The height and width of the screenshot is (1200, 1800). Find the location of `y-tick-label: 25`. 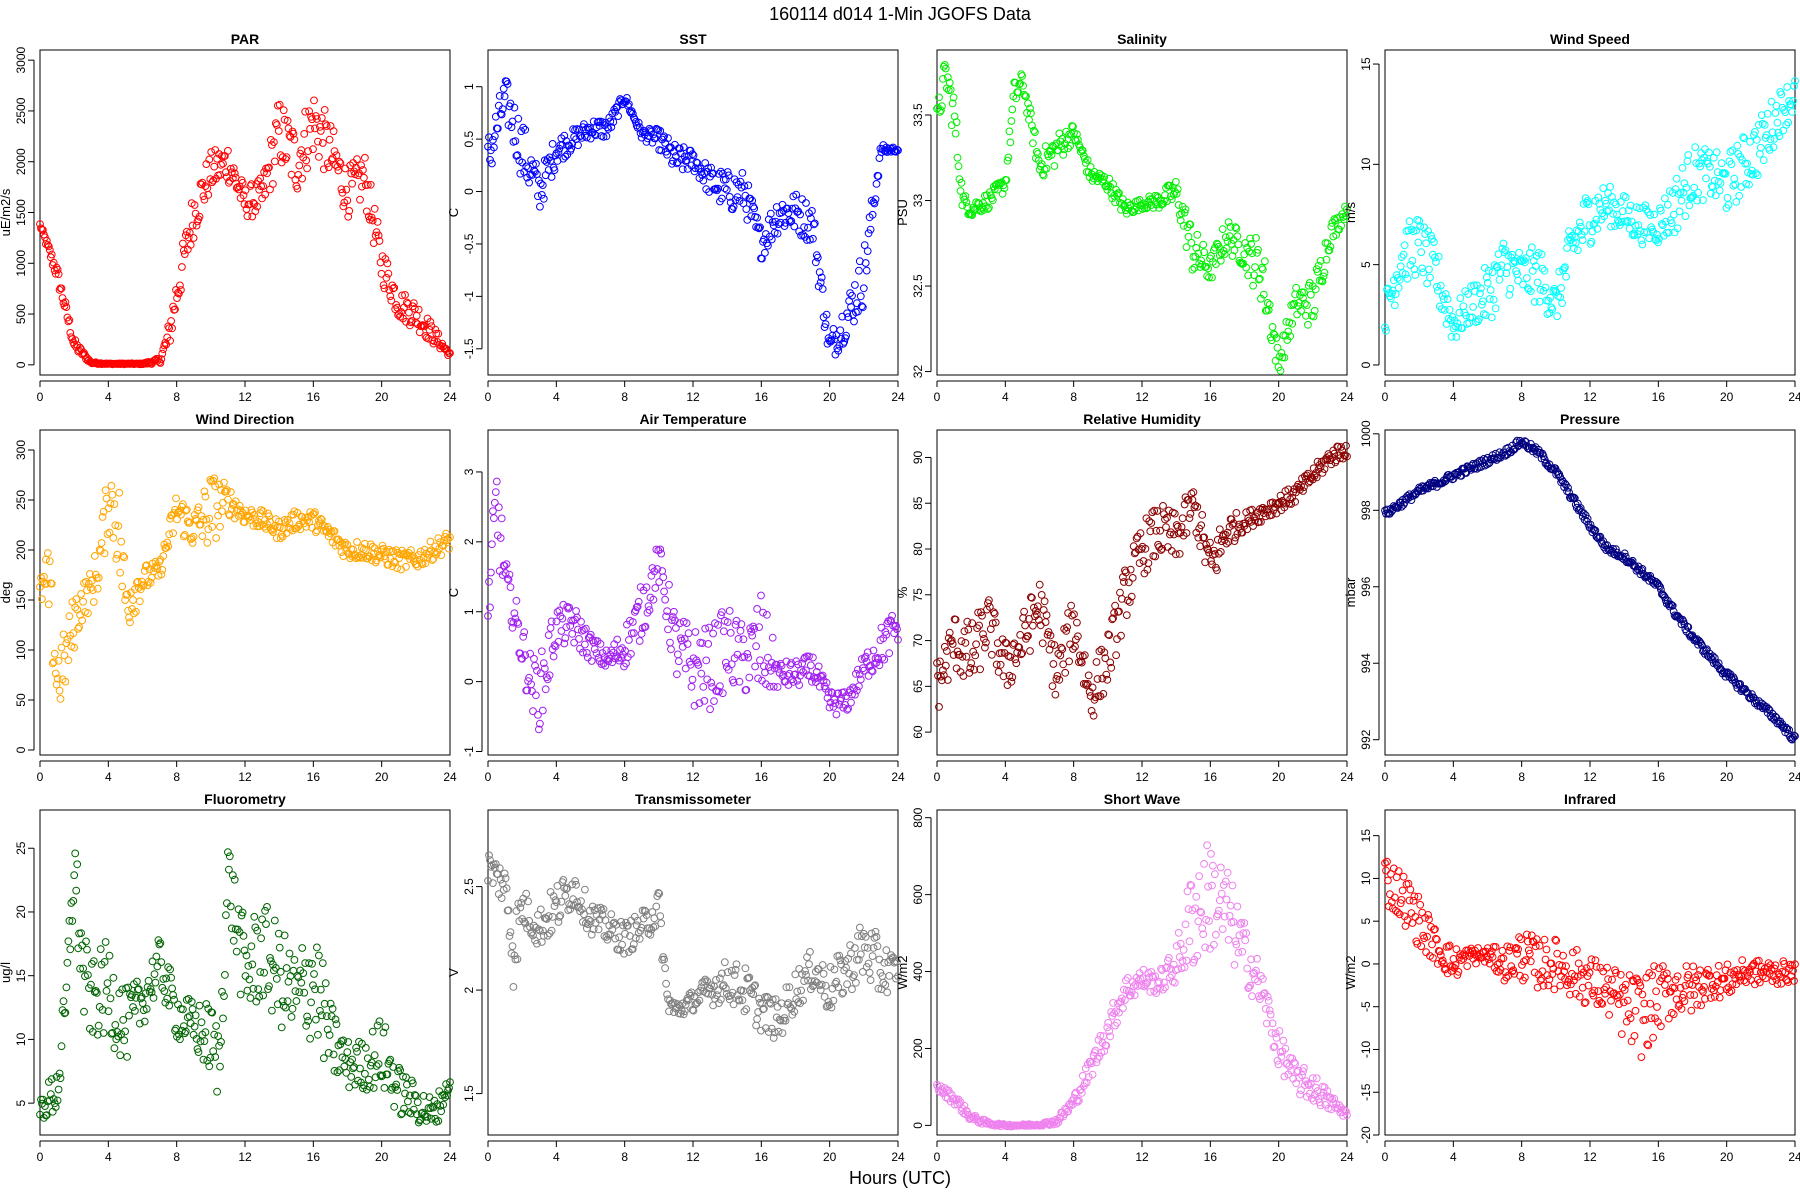

y-tick-label: 25 is located at coordinates (21, 848).